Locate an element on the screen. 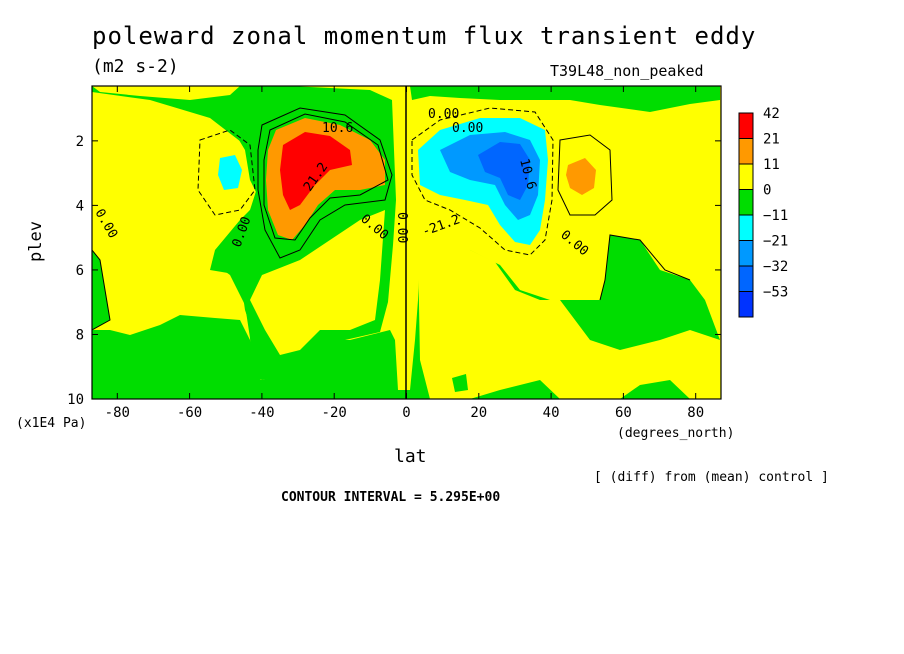 The width and height of the screenshot is (904, 654). legend-label: 0 is located at coordinates (767, 191).